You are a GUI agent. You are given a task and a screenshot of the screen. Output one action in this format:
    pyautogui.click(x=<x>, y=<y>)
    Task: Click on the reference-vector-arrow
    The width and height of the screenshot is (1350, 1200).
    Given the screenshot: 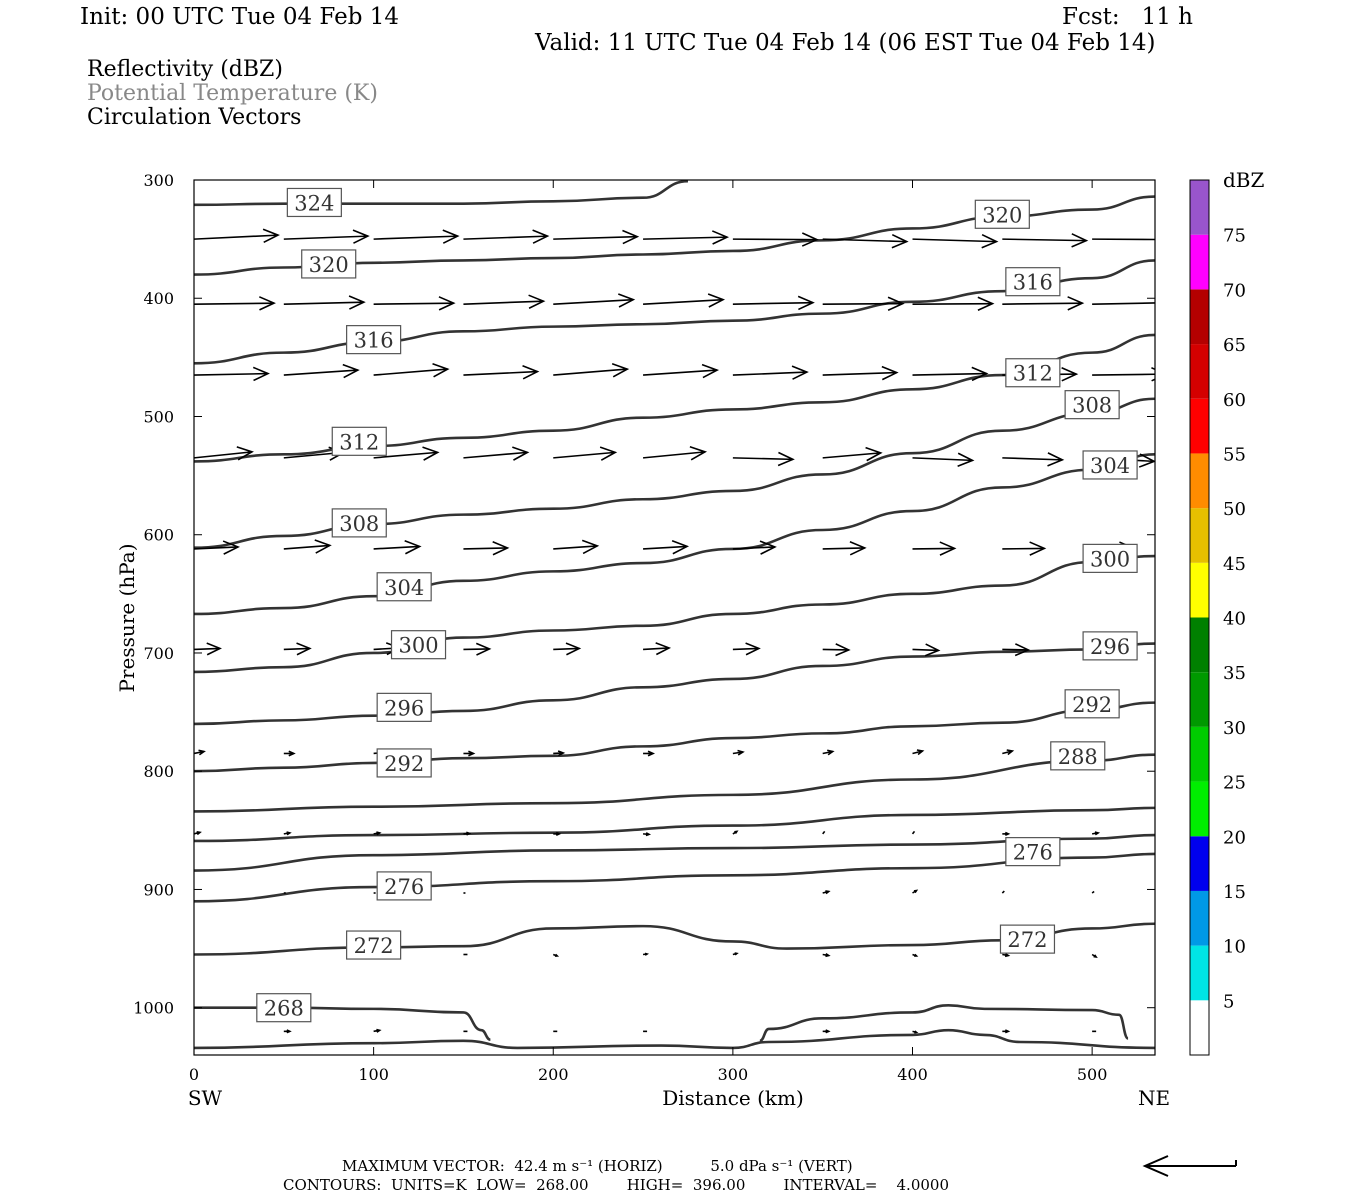 What is the action you would take?
    pyautogui.click(x=1189, y=1166)
    